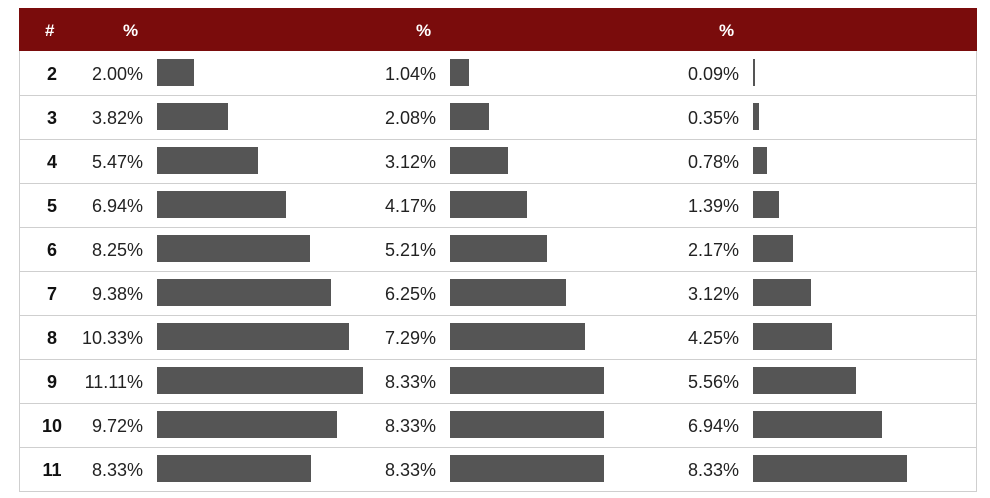 This screenshot has height=498, width=990. What do you see at coordinates (117, 118) in the screenshot?
I see `percent-value-col1: 3.82%` at bounding box center [117, 118].